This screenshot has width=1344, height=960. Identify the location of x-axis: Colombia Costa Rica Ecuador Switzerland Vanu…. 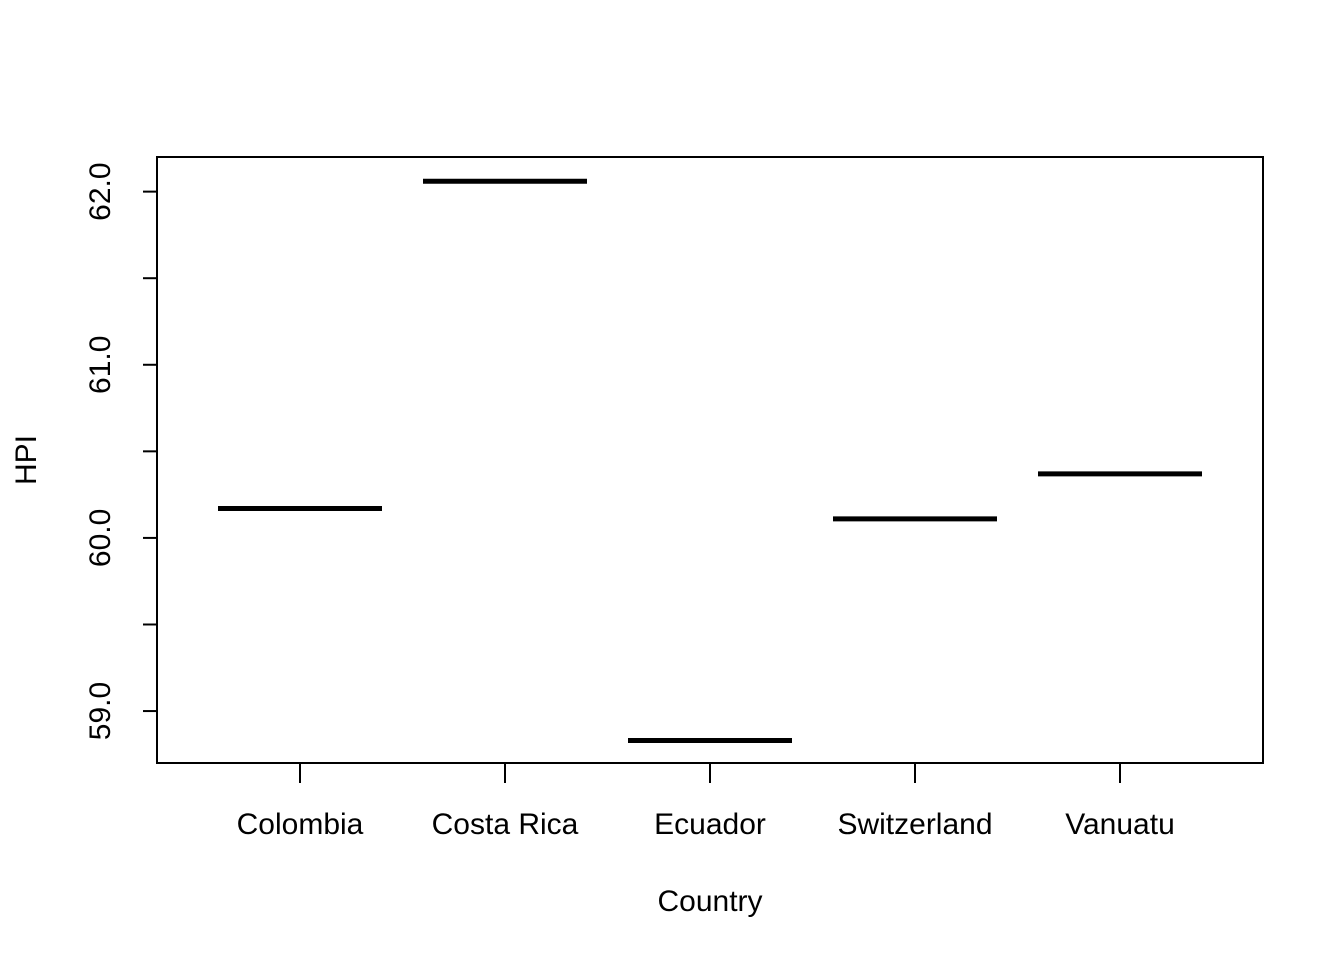
(706, 802).